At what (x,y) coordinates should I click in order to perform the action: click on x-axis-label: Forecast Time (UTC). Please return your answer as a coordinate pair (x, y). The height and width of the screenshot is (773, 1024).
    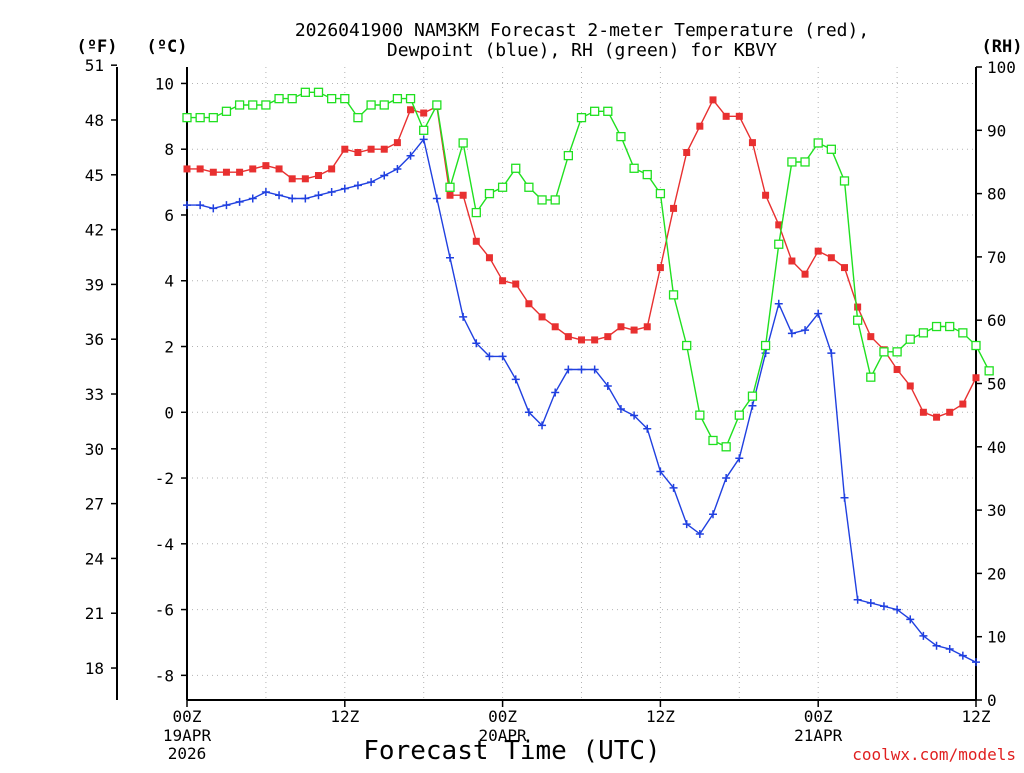
    Looking at the image, I should click on (511, 751).